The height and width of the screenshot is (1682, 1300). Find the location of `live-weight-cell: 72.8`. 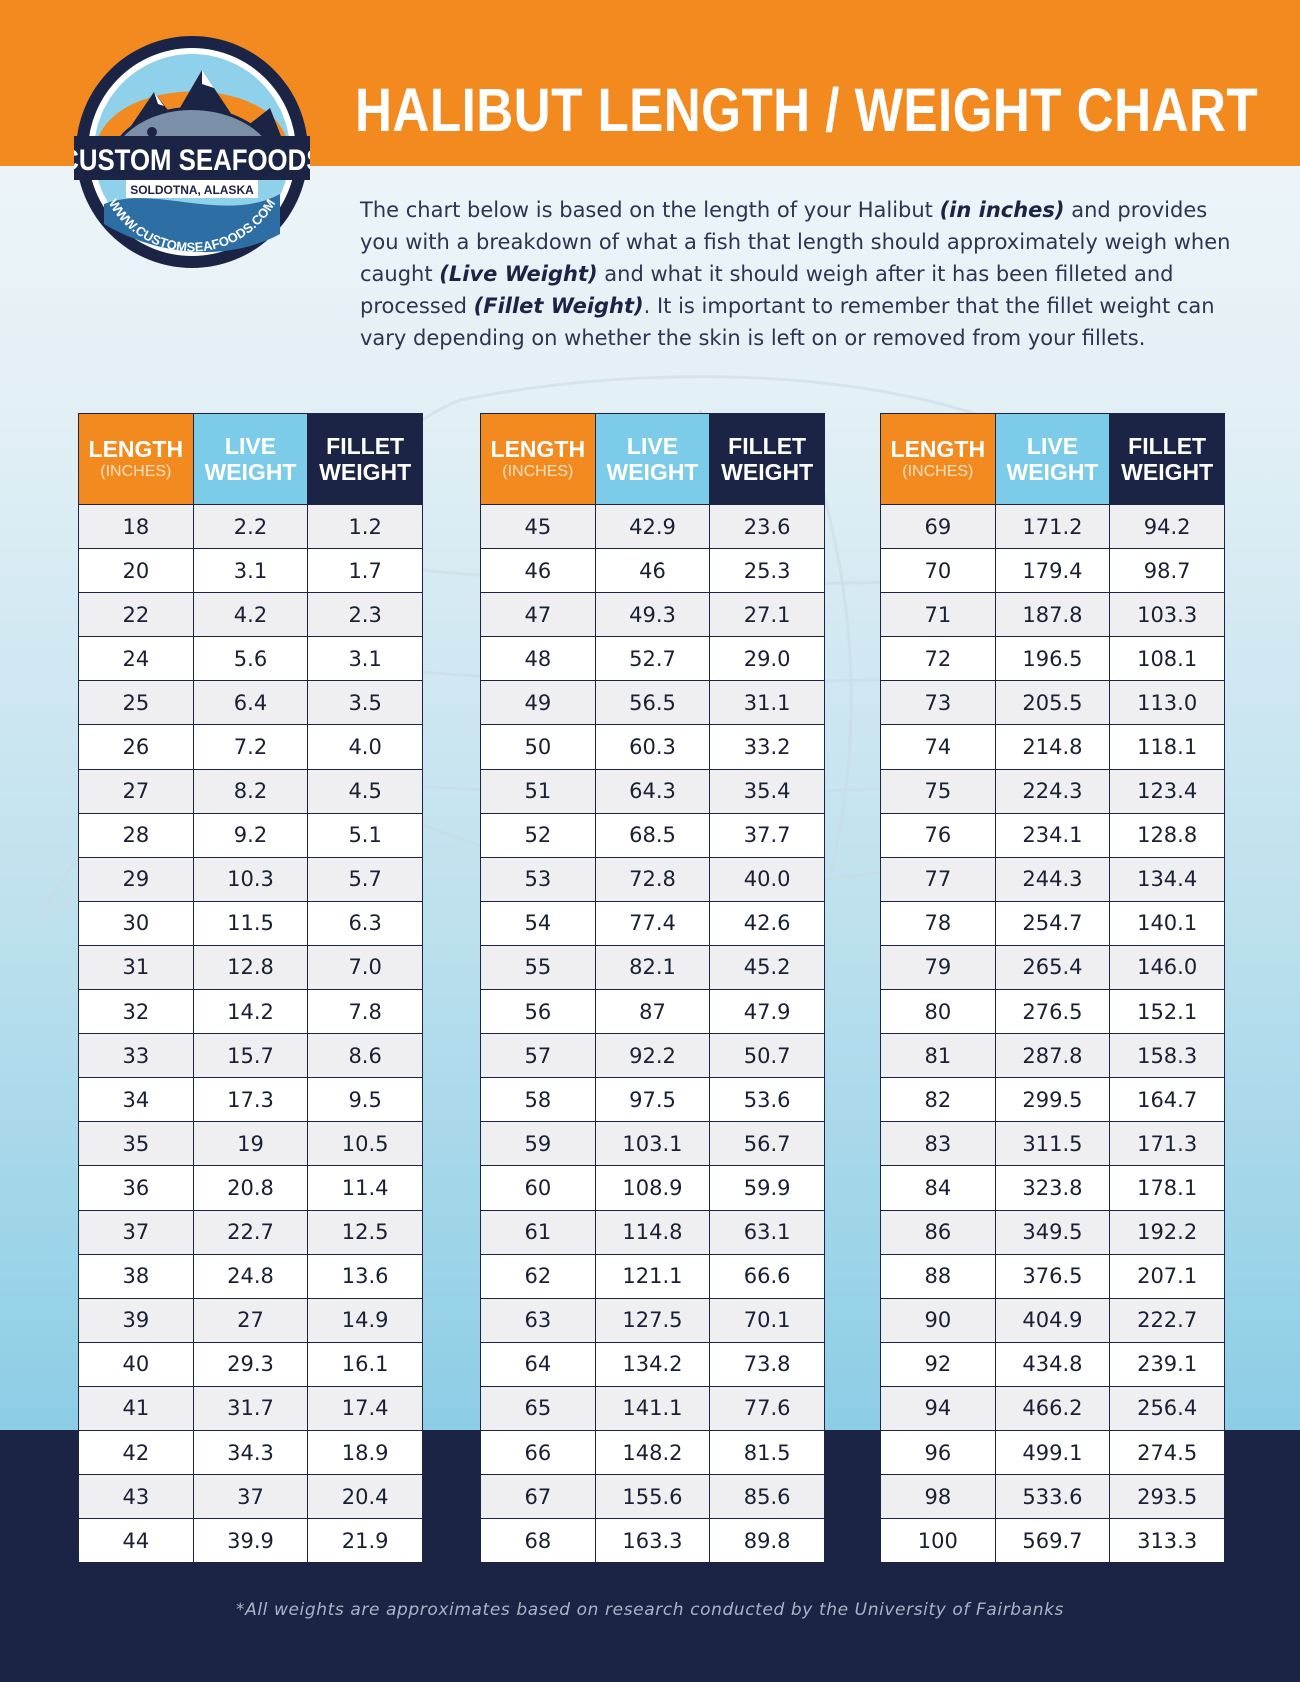

live-weight-cell: 72.8 is located at coordinates (652, 879).